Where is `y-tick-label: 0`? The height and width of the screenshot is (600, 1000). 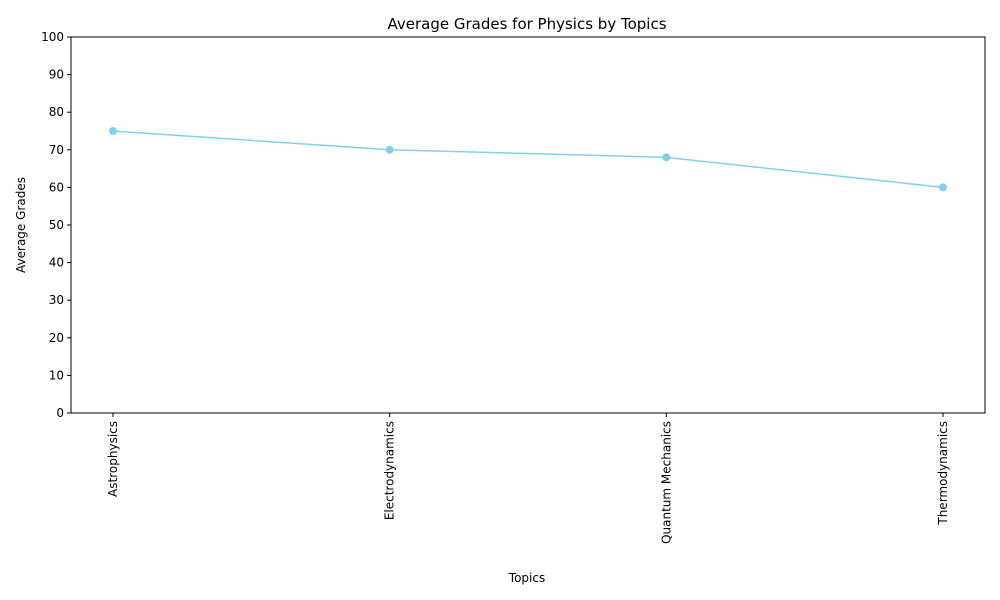
y-tick-label: 0 is located at coordinates (60, 413).